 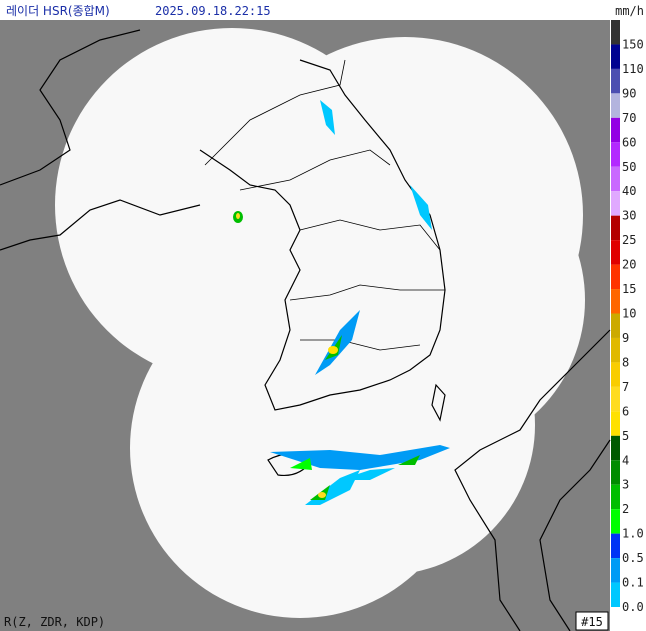 What do you see at coordinates (625, 460) in the screenshot?
I see `legend-label: 4` at bounding box center [625, 460].